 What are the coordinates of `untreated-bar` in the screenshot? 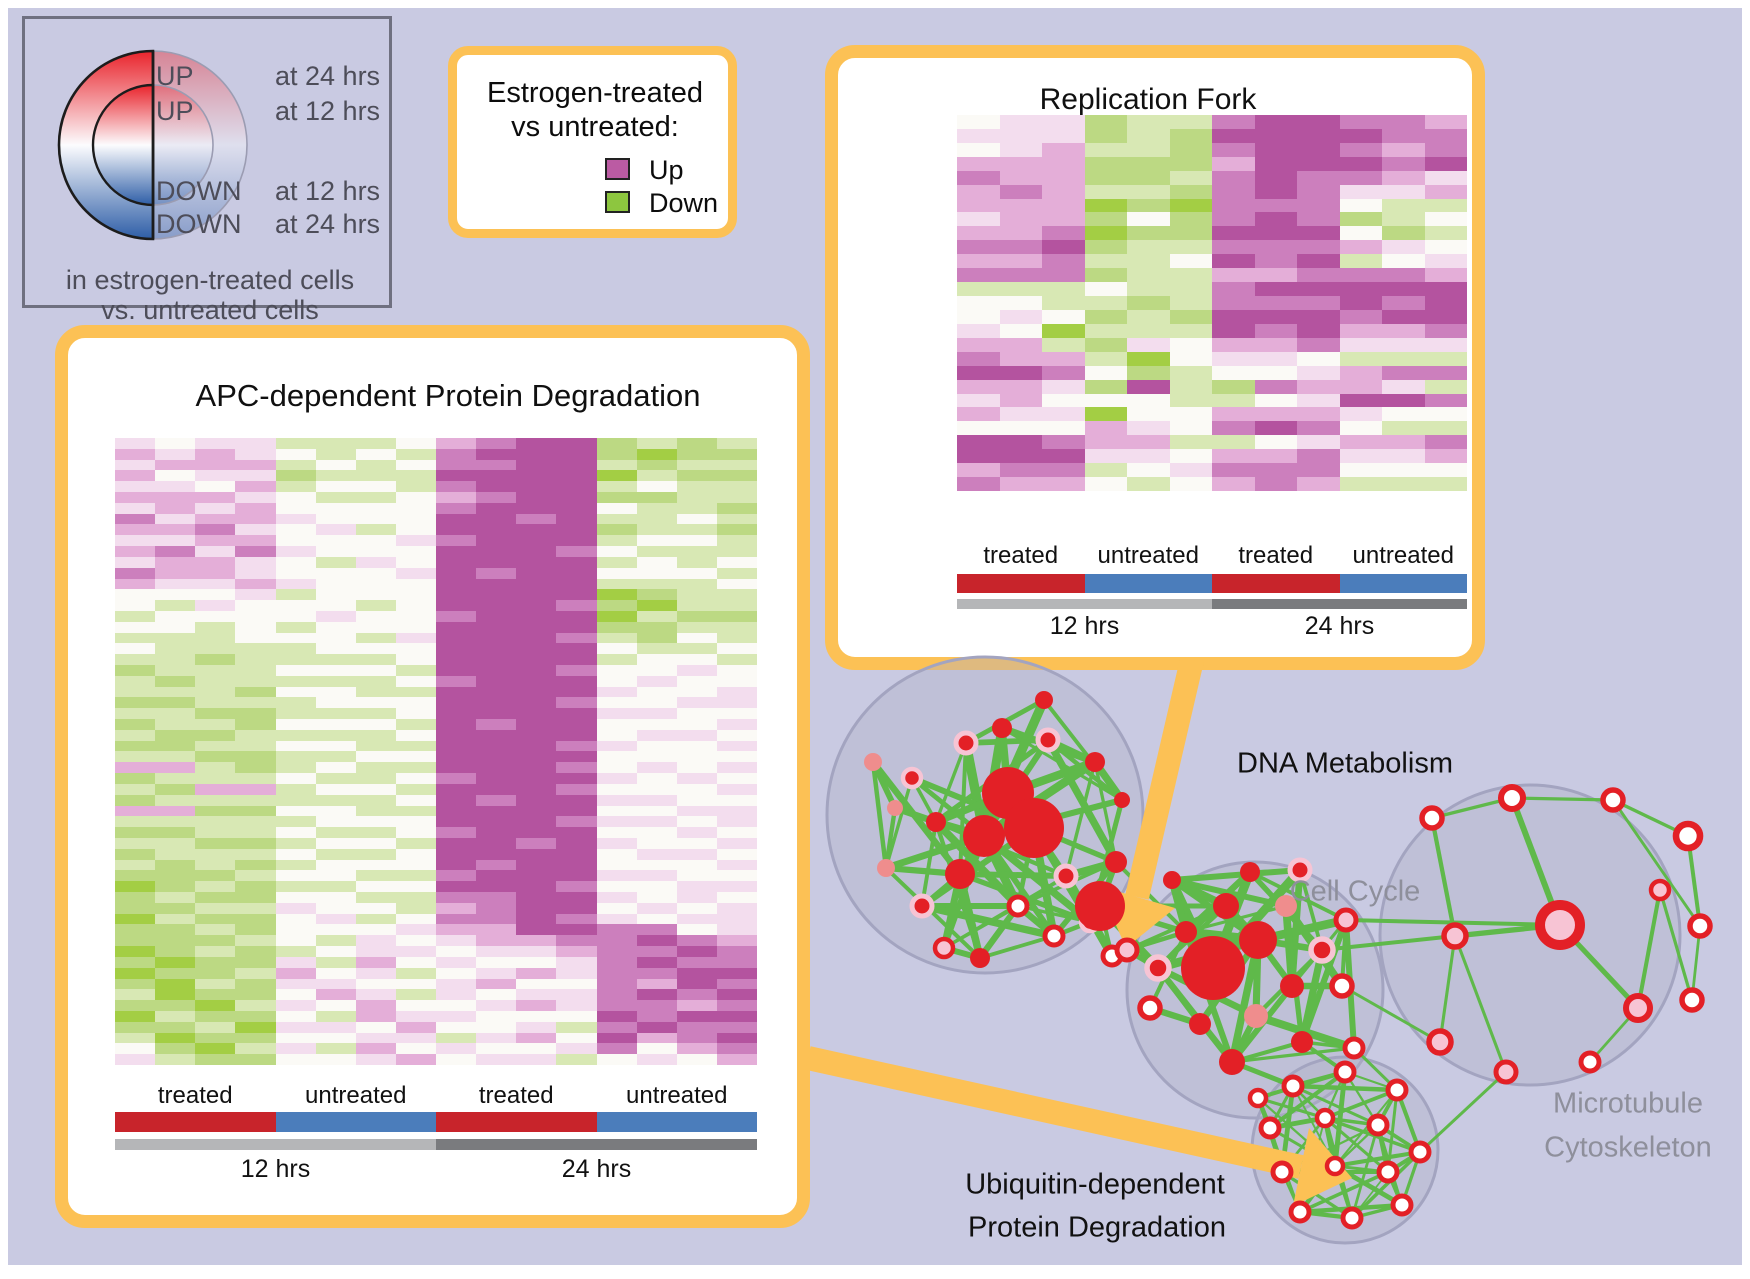 It's located at (676, 1122).